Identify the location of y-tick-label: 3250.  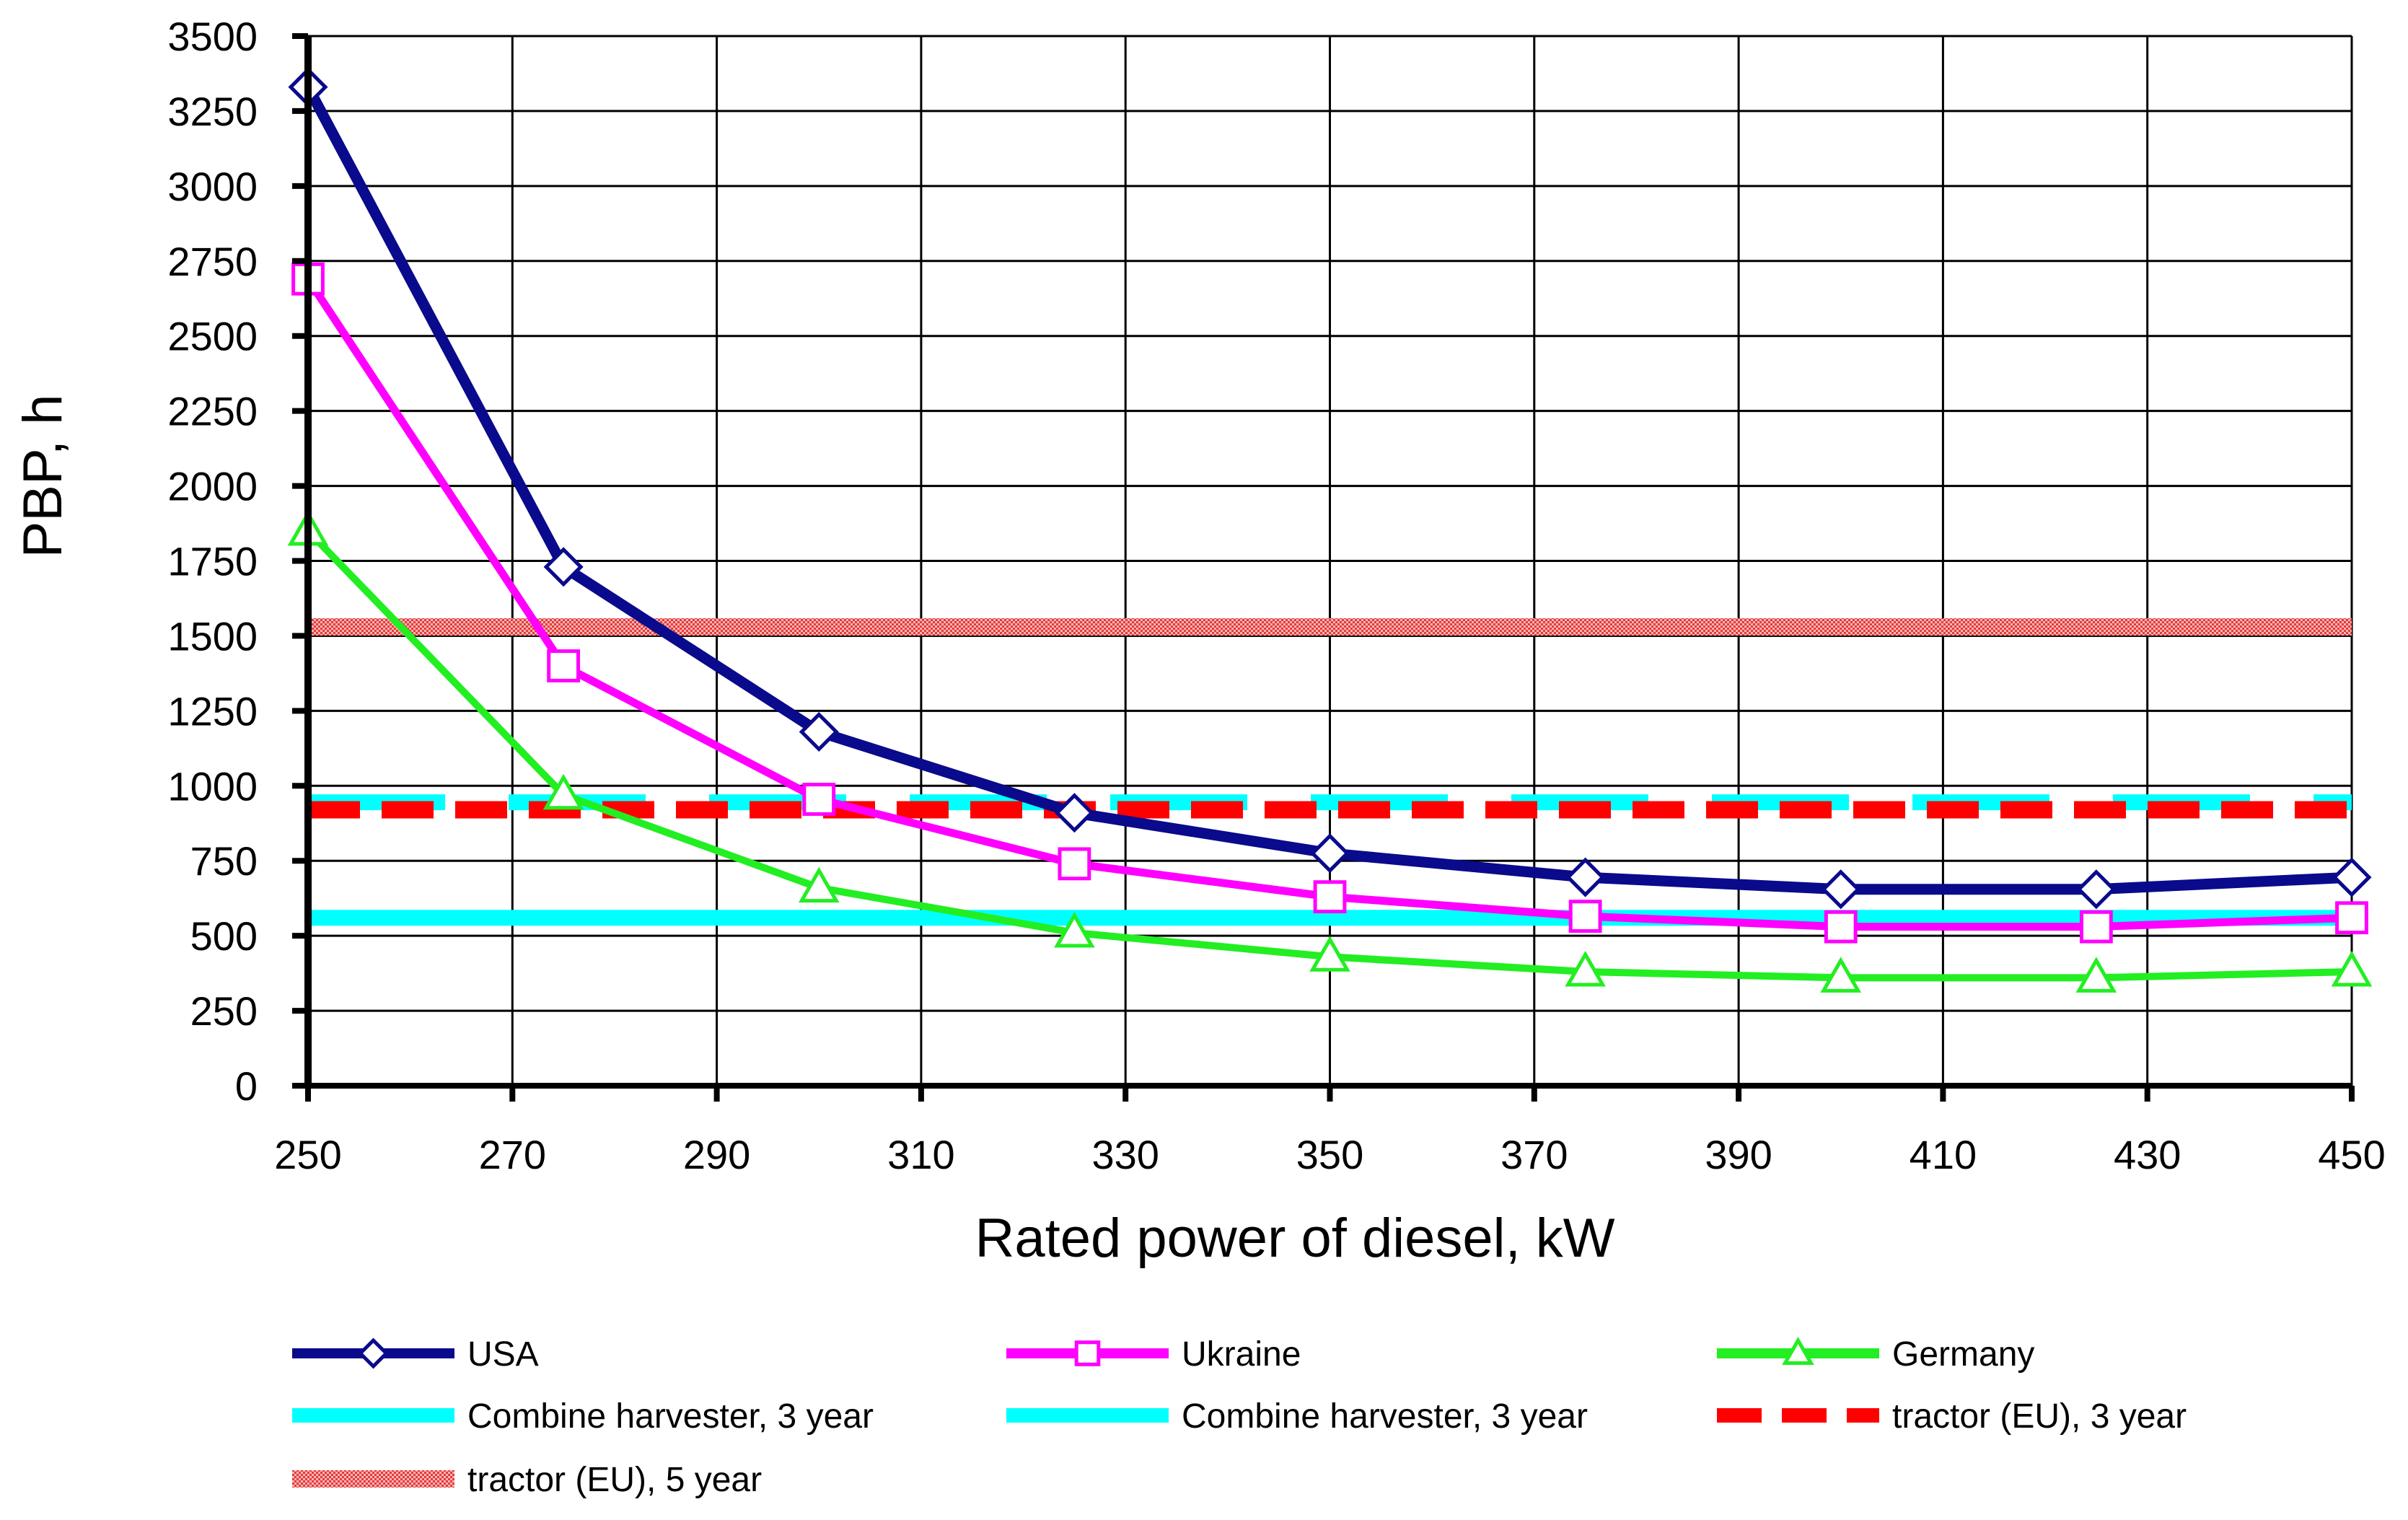
(212, 111).